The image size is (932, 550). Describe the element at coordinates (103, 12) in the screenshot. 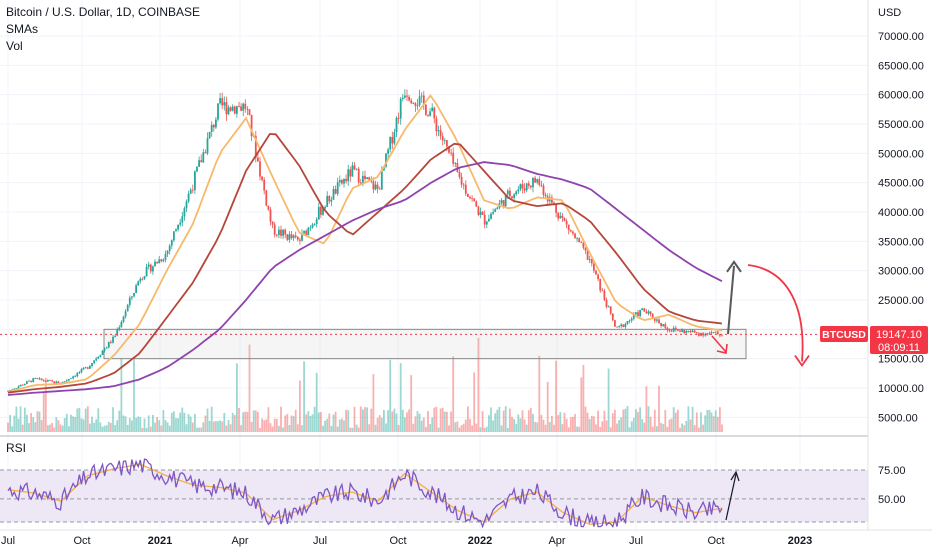

I see `chart-title: Bitcoin / U.S. Dollar, 1D, COINBASE` at that location.